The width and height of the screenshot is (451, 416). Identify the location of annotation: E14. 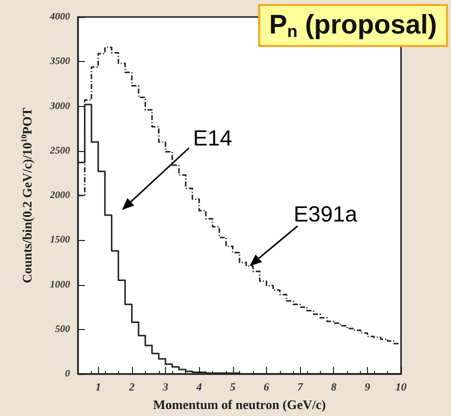
(212, 138).